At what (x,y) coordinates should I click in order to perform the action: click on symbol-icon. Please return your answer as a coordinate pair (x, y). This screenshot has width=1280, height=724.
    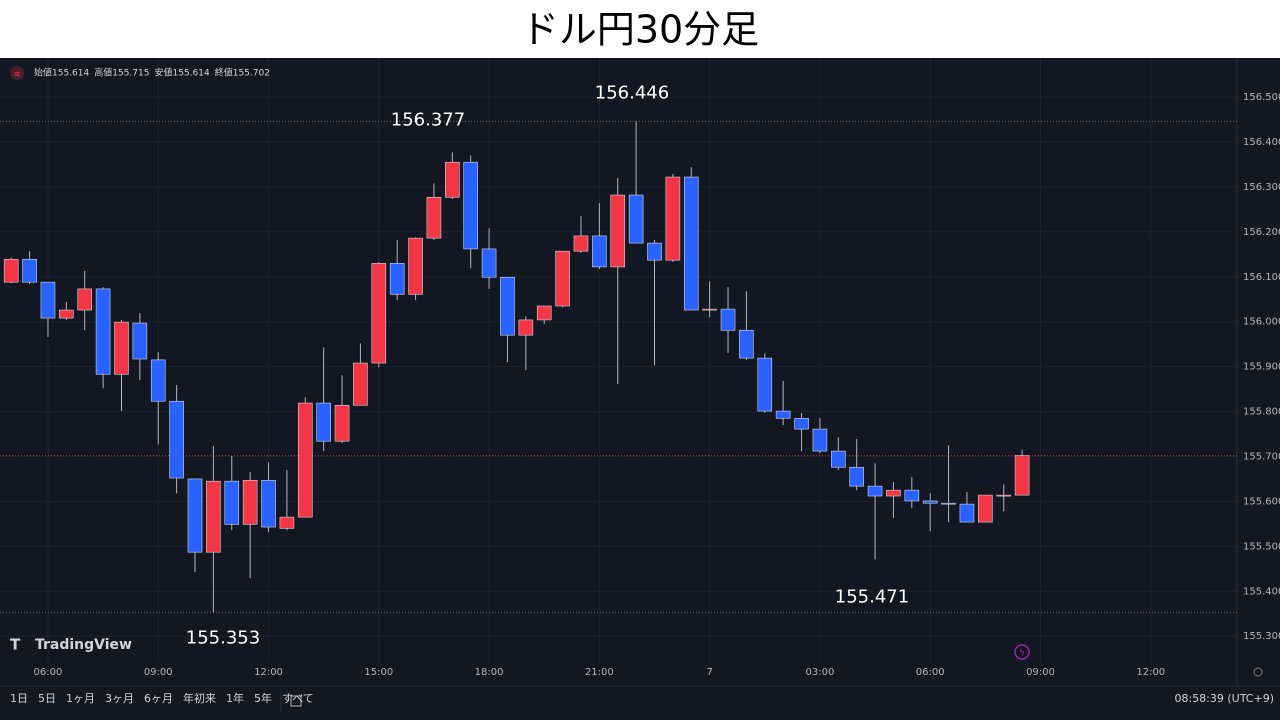
    Looking at the image, I should click on (17, 73).